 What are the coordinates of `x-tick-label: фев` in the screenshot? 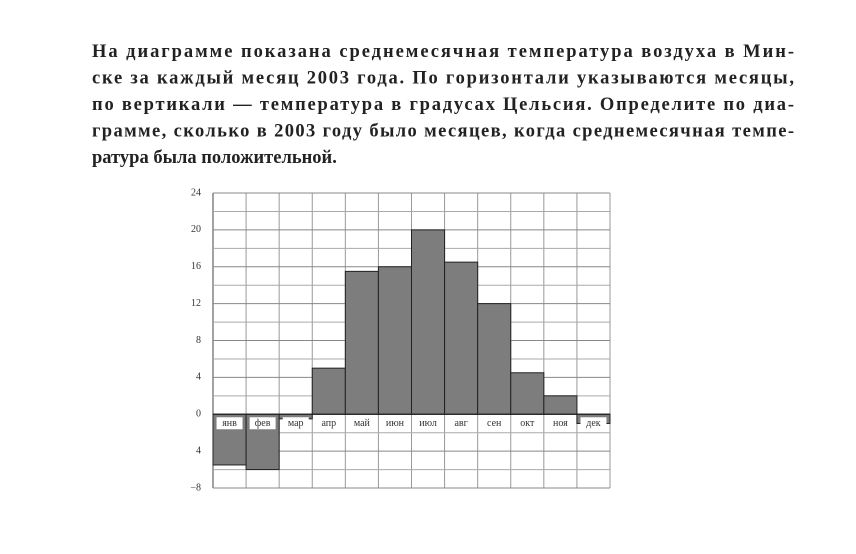 It's located at (263, 423).